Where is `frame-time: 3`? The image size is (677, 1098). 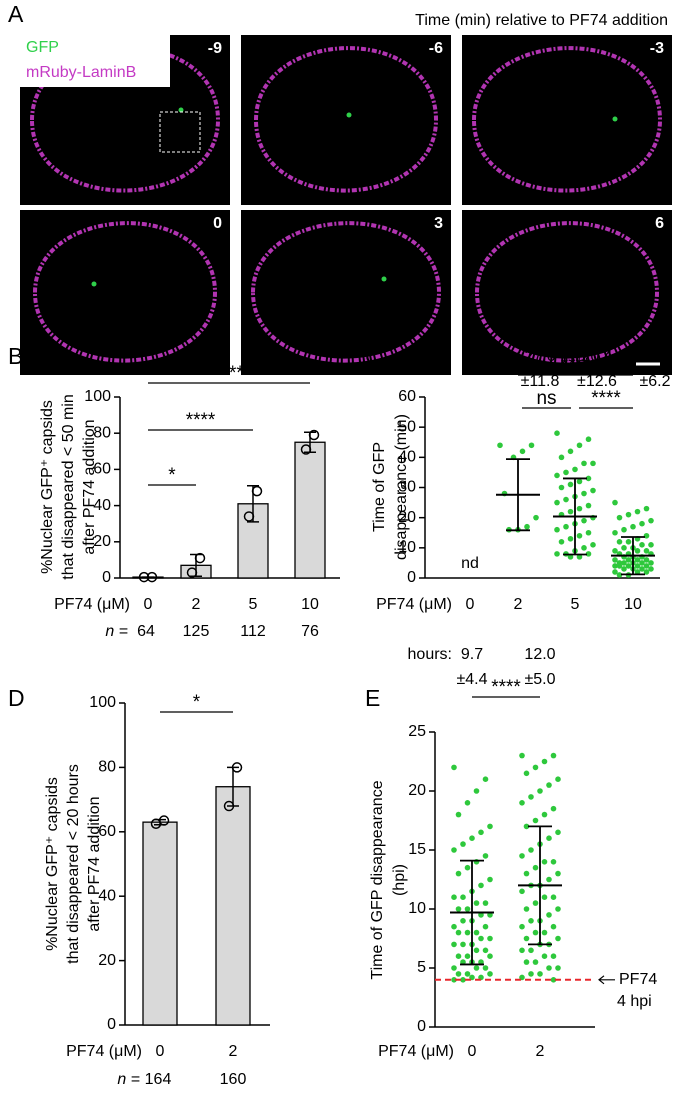
frame-time: 3 is located at coordinates (438, 223).